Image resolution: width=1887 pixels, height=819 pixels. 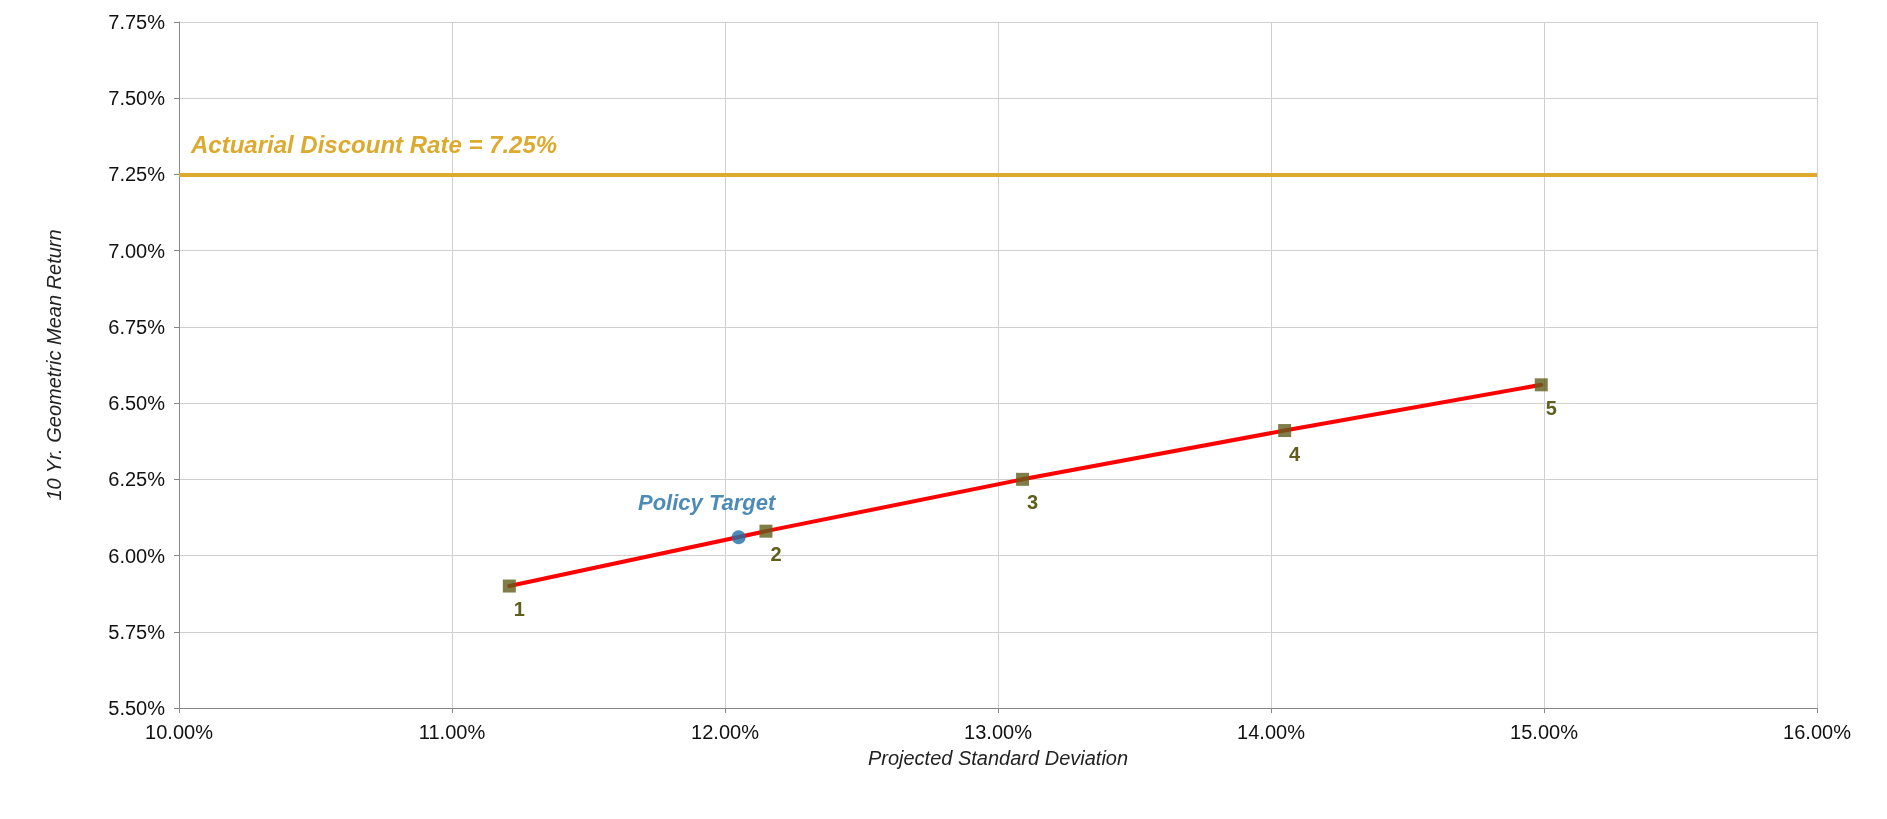 What do you see at coordinates (137, 22) in the screenshot?
I see `y-tick-label: 7.75%` at bounding box center [137, 22].